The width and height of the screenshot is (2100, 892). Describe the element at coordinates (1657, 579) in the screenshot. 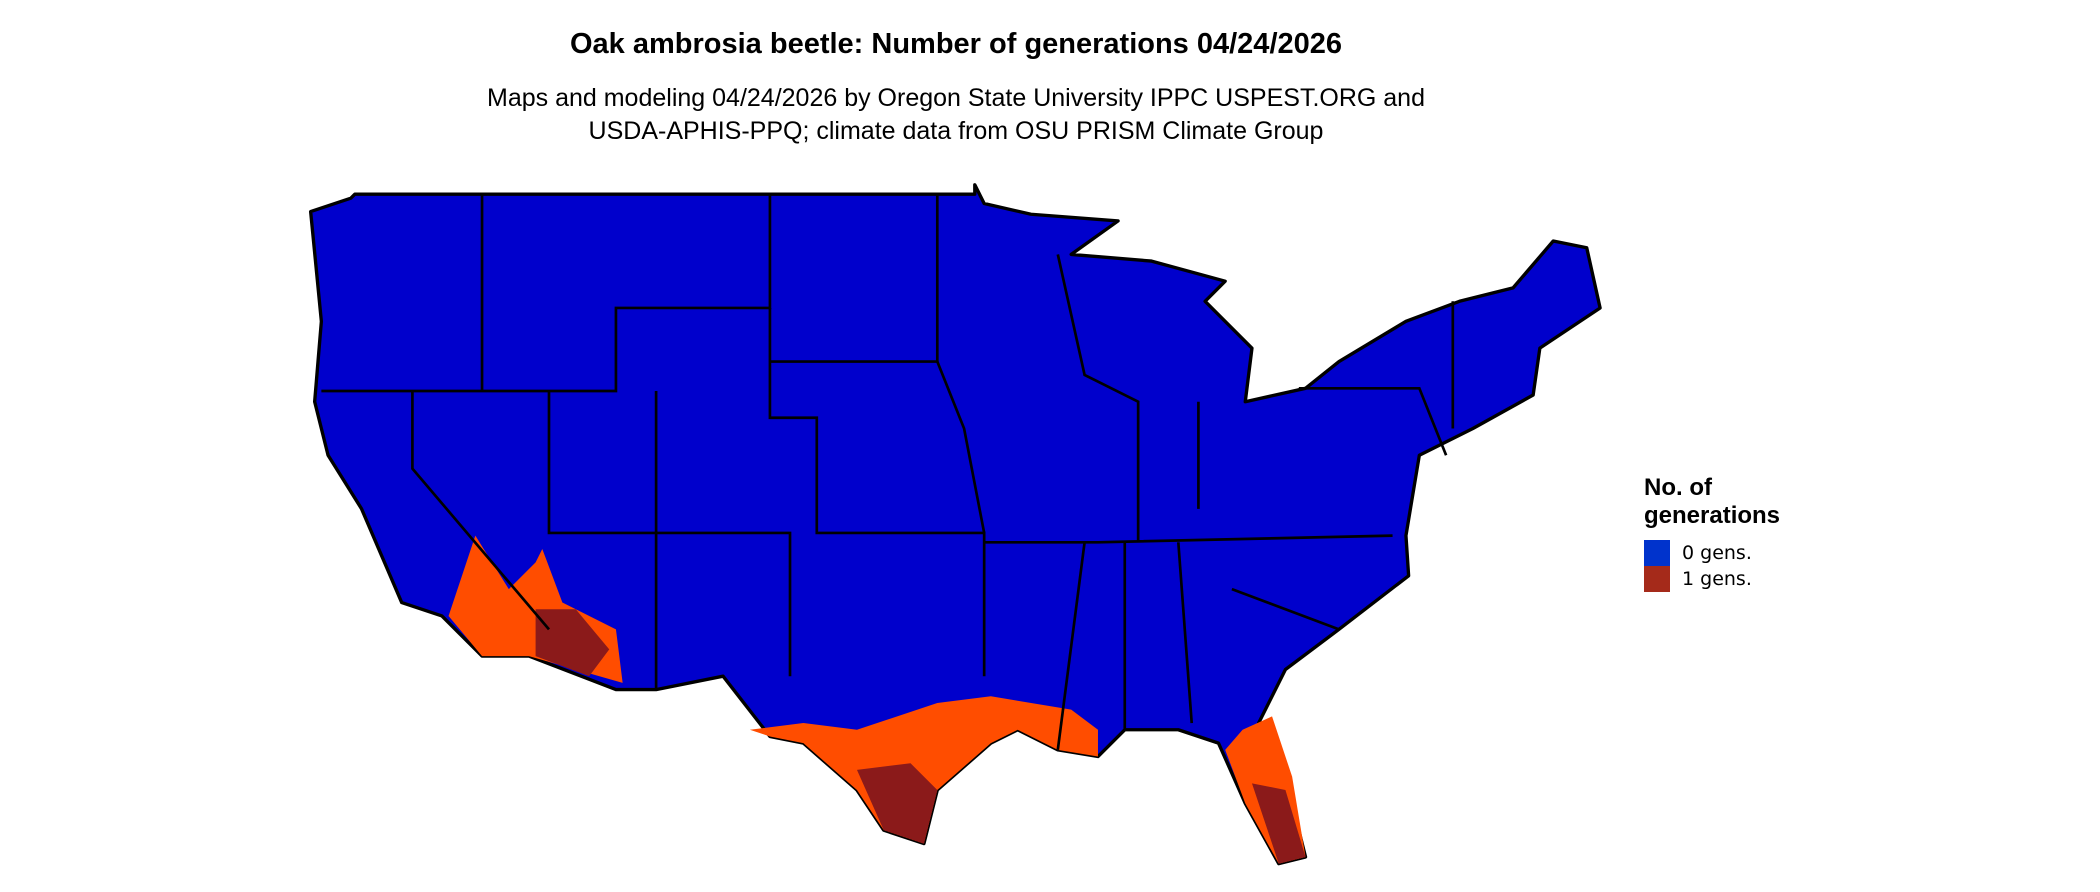

I see `legend-swatch-red` at that location.